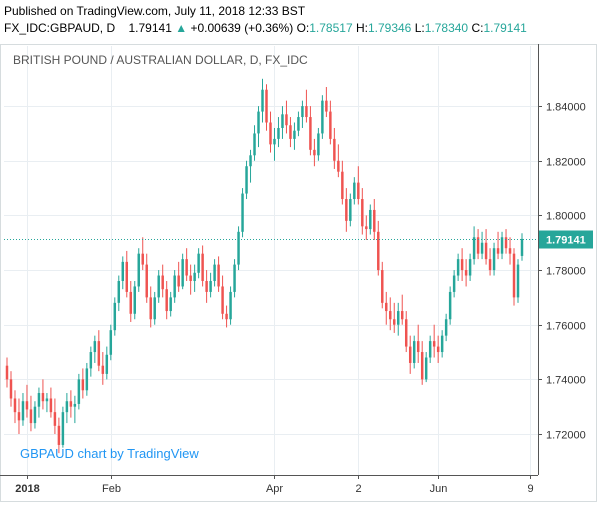 The height and width of the screenshot is (507, 597). What do you see at coordinates (181, 28) in the screenshot?
I see `change-arrow-icon: ▲` at bounding box center [181, 28].